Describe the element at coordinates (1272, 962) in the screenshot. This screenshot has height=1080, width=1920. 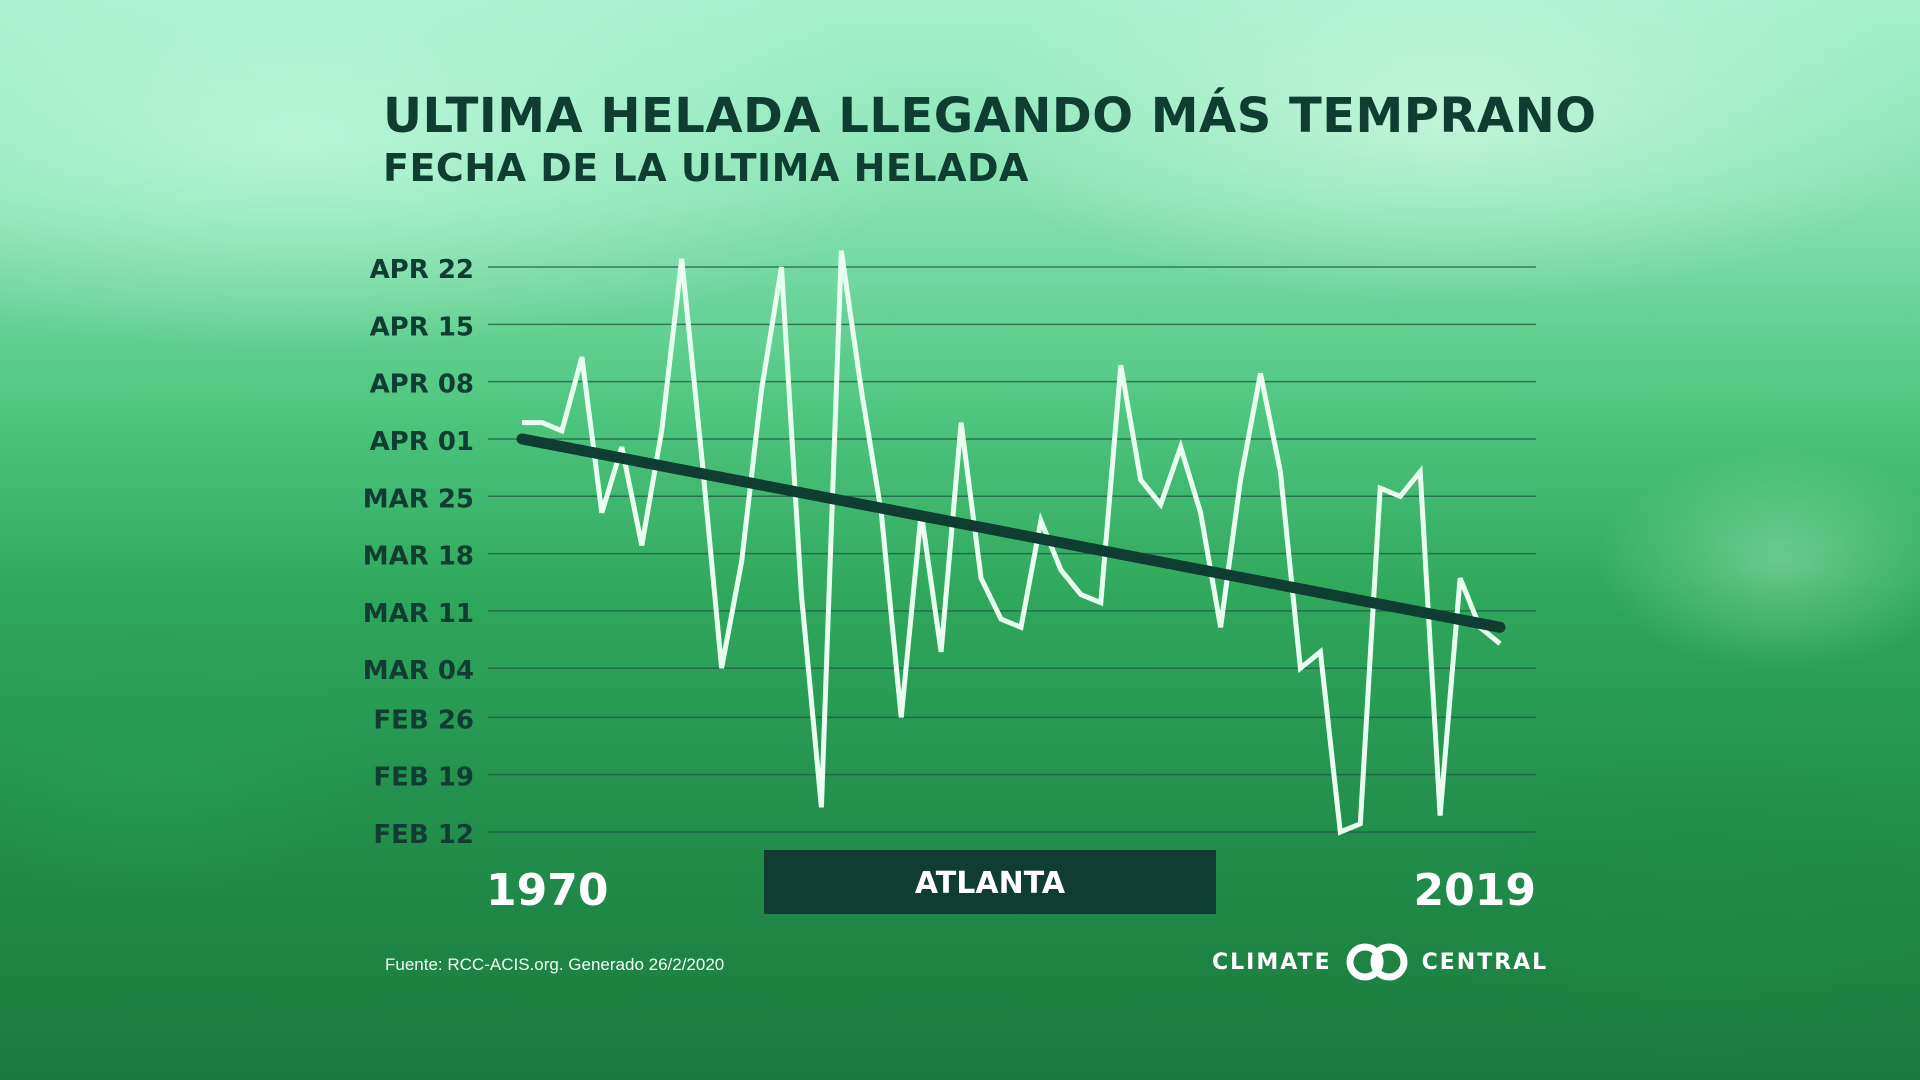
I see `brand-text-left: CLIMATE` at that location.